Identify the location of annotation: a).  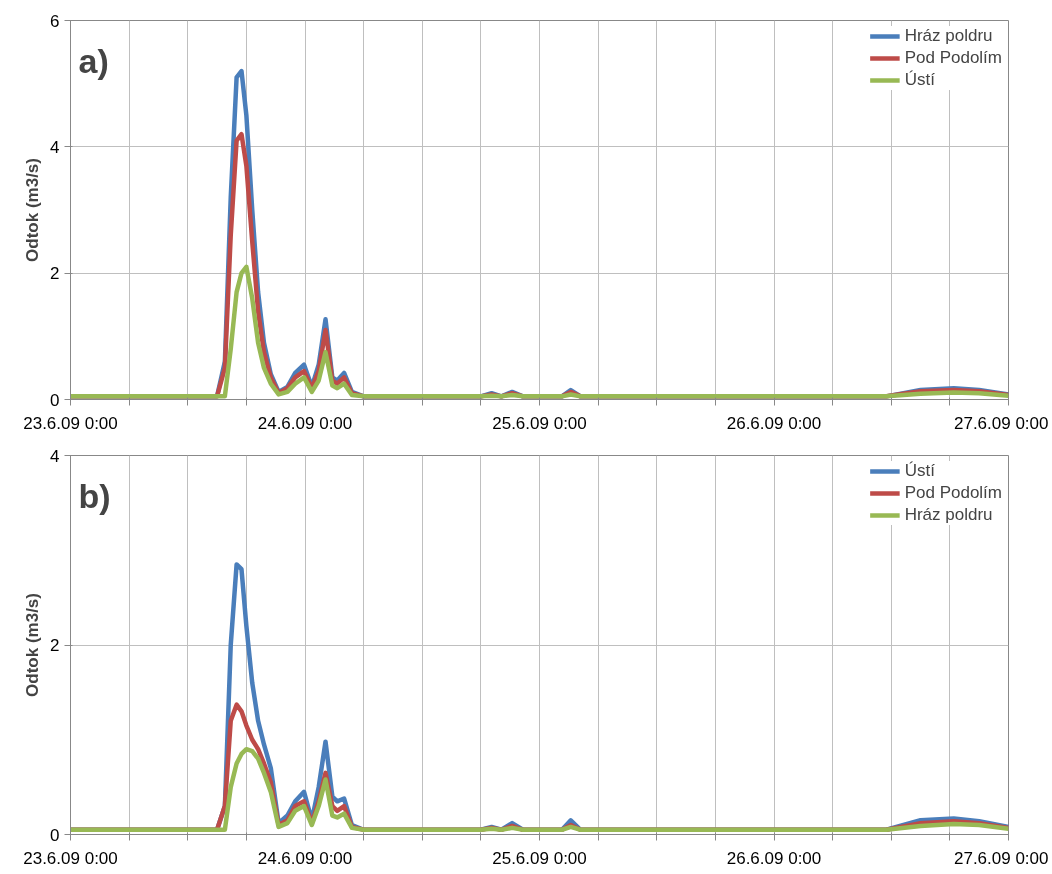
(93, 60).